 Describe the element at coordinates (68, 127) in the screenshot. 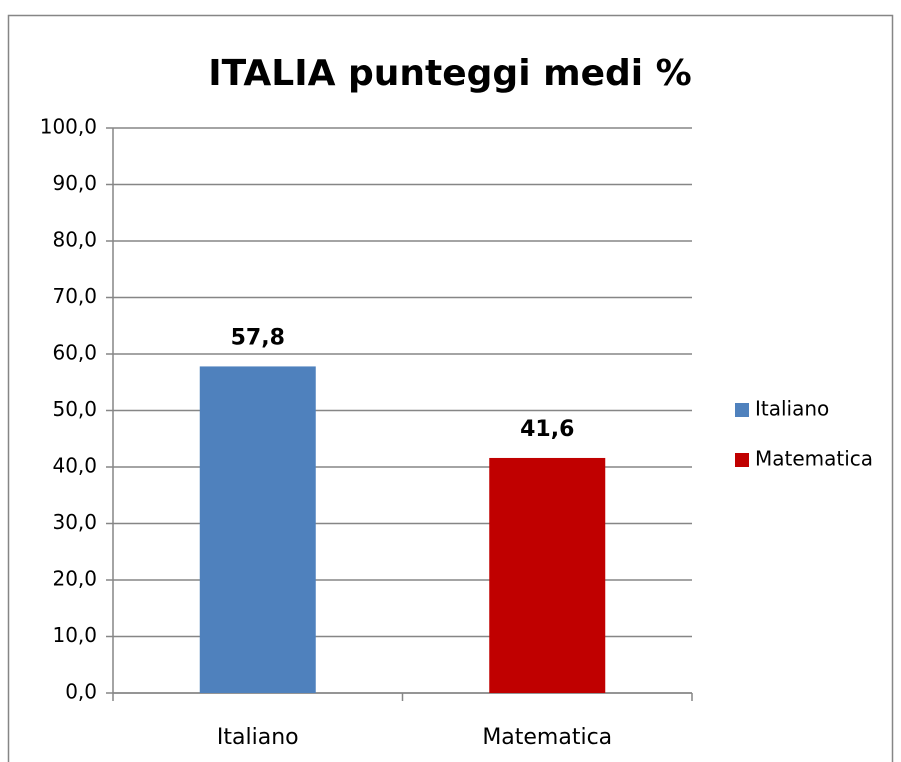

I see `y-tick-label: 100,0` at that location.